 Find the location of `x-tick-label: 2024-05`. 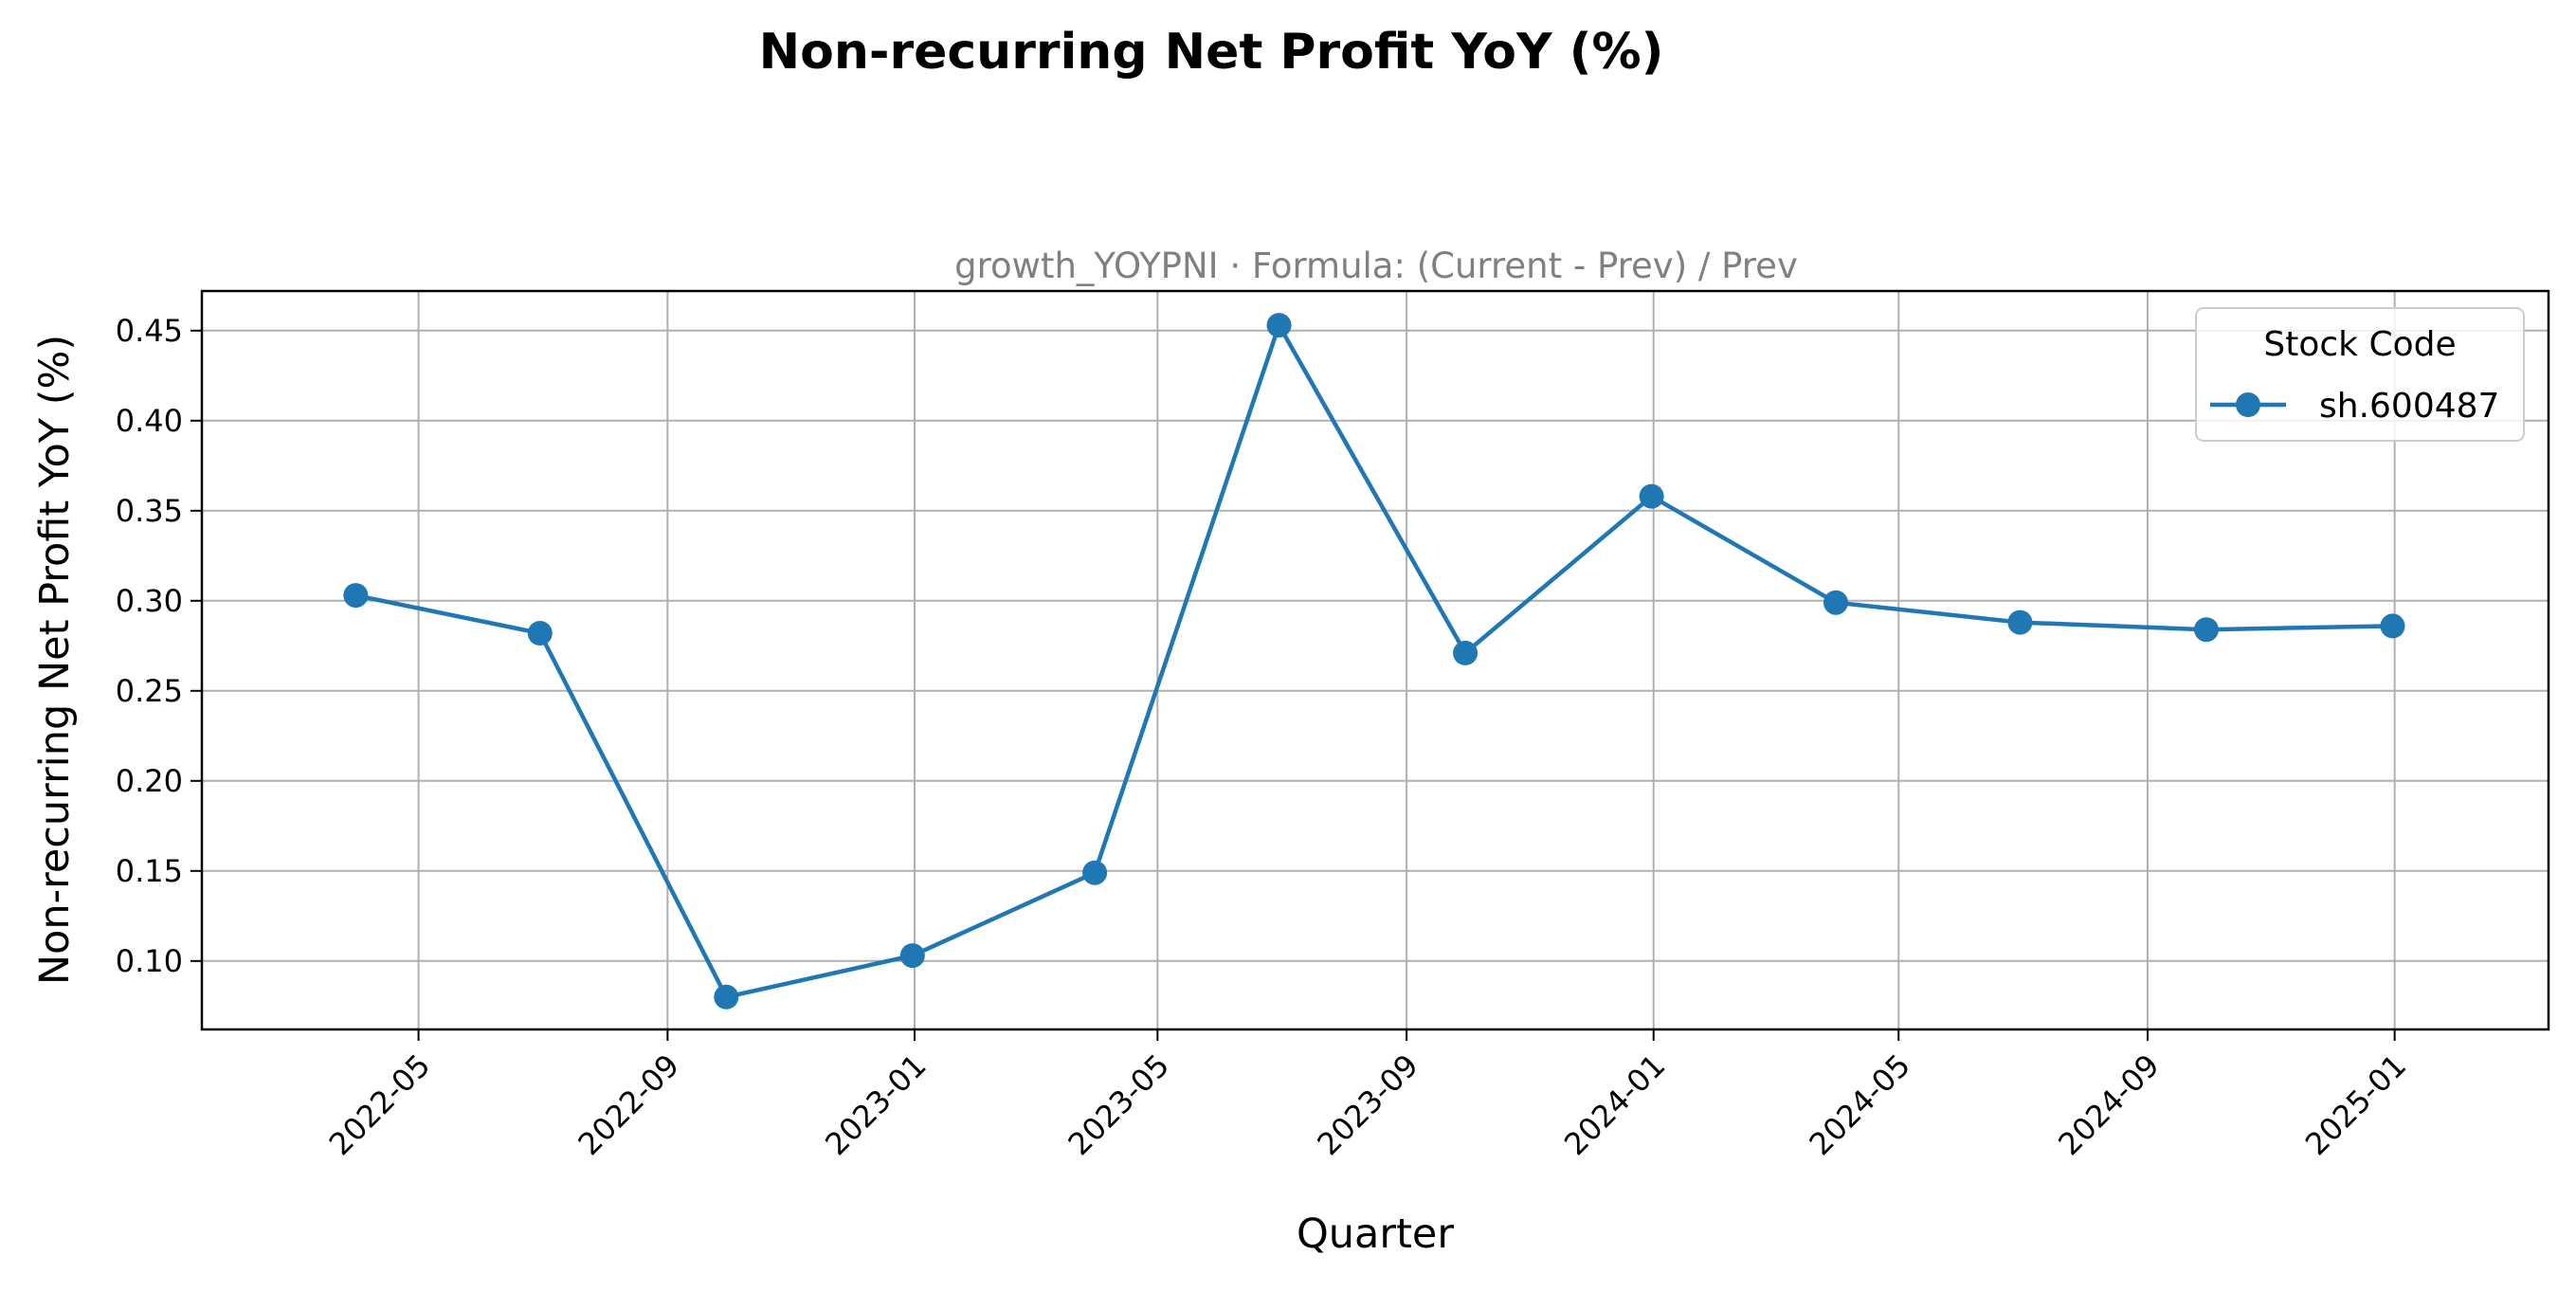

x-tick-label: 2024-05 is located at coordinates (1859, 1104).